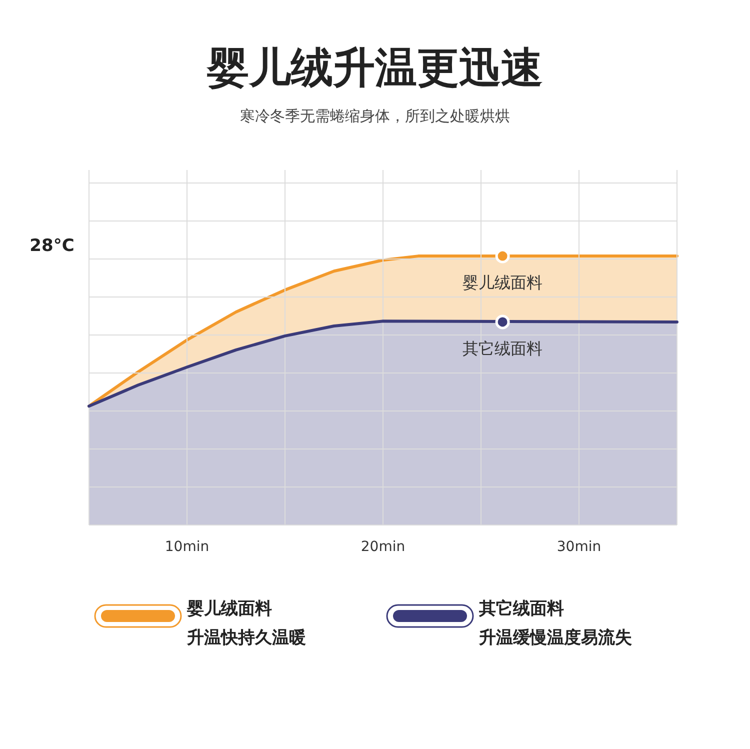  What do you see at coordinates (375, 116) in the screenshot?
I see `chart-subtitle: 寒冷冬季无需蜷缩身体，所到之处暖烘烘` at bounding box center [375, 116].